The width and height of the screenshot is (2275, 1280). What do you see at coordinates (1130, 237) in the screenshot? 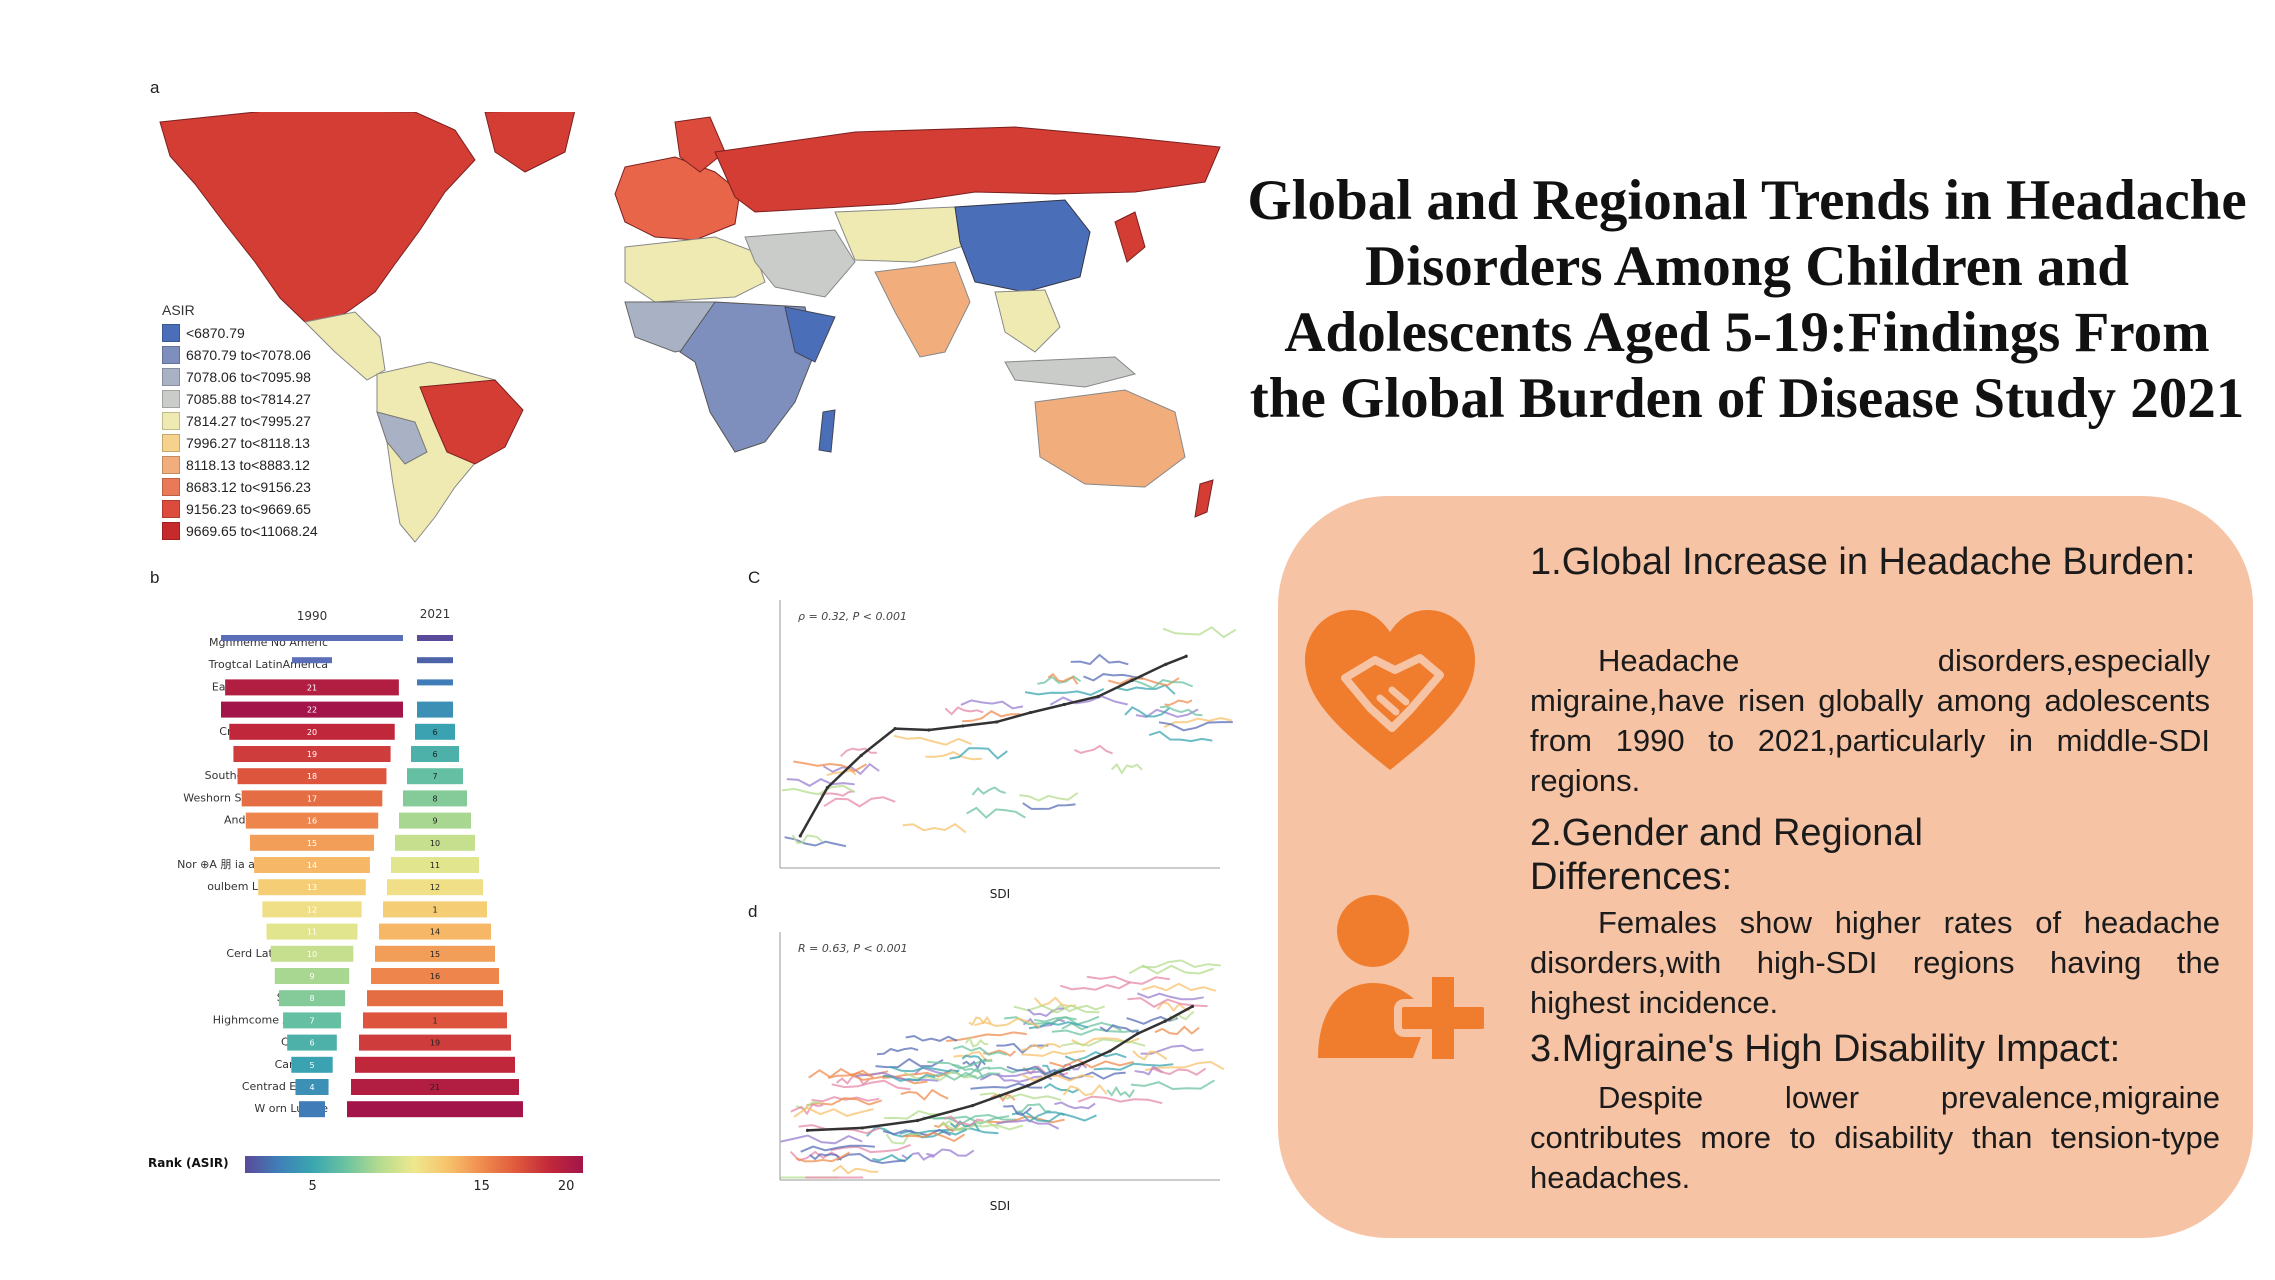
I see `map-japan` at bounding box center [1130, 237].